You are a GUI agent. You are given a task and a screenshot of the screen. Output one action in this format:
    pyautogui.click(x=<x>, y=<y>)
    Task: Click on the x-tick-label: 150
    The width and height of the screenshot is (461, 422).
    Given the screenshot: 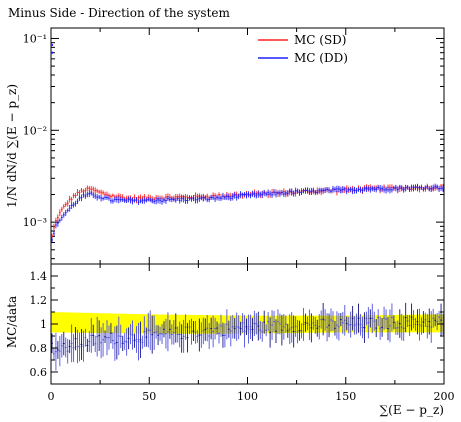 What is the action you would take?
    pyautogui.click(x=345, y=396)
    